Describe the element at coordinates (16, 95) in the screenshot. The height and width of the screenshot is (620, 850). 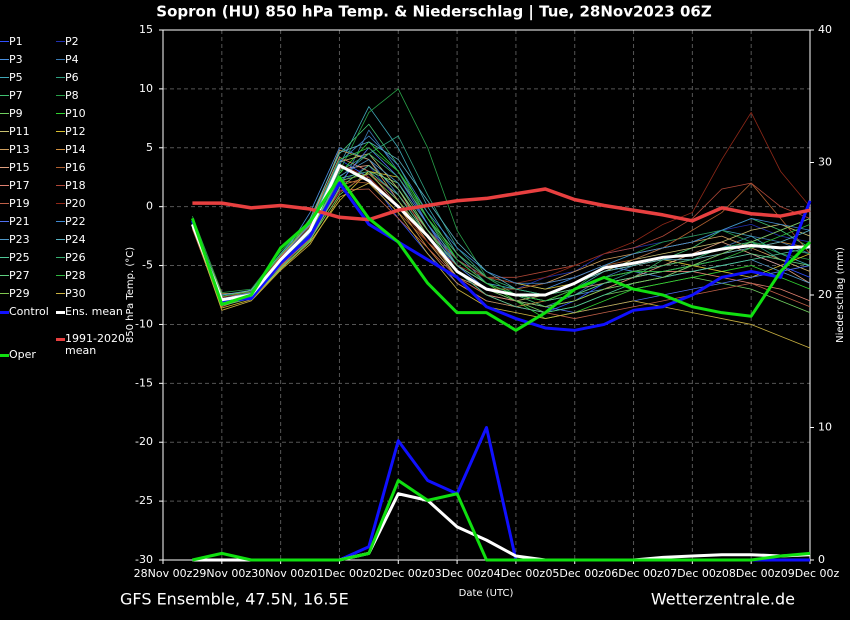
I see `legend-label: P7` at that location.